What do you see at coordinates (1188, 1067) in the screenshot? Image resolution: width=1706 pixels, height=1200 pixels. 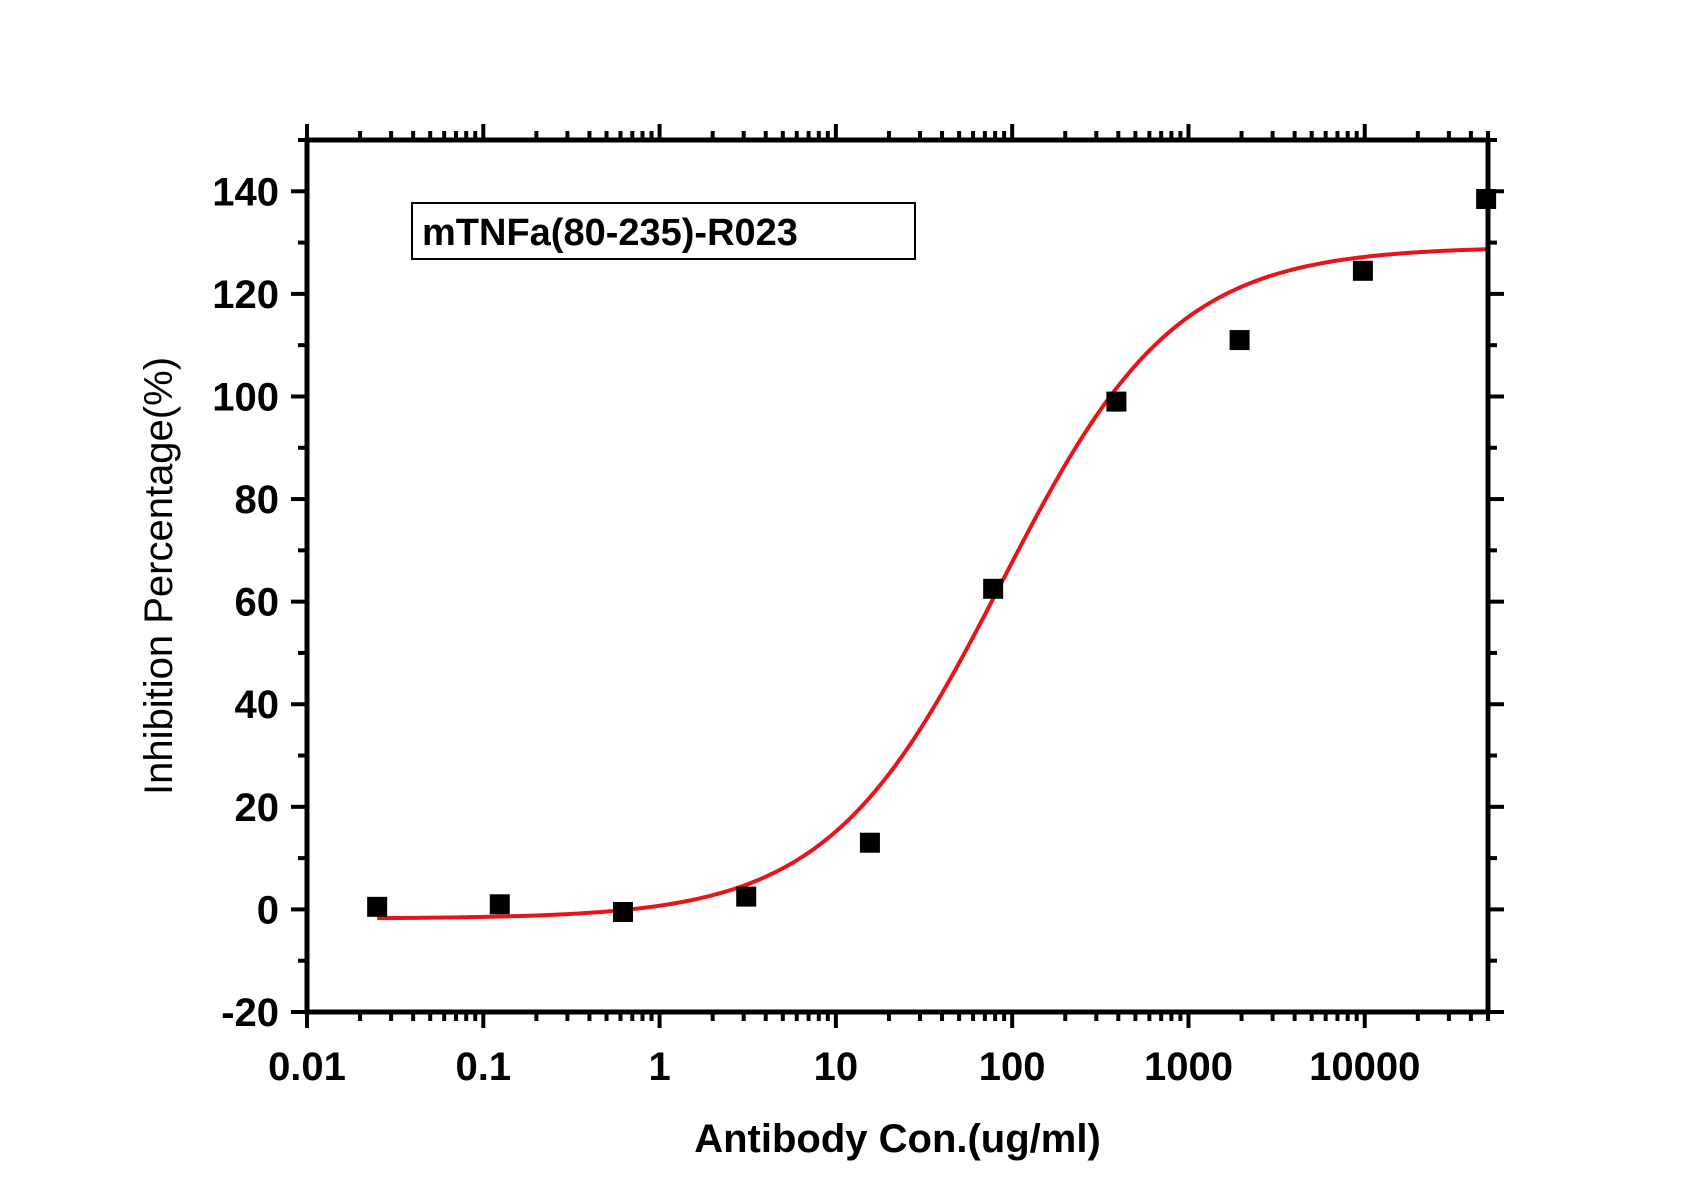 I see `x-tick-label: 1000` at bounding box center [1188, 1067].